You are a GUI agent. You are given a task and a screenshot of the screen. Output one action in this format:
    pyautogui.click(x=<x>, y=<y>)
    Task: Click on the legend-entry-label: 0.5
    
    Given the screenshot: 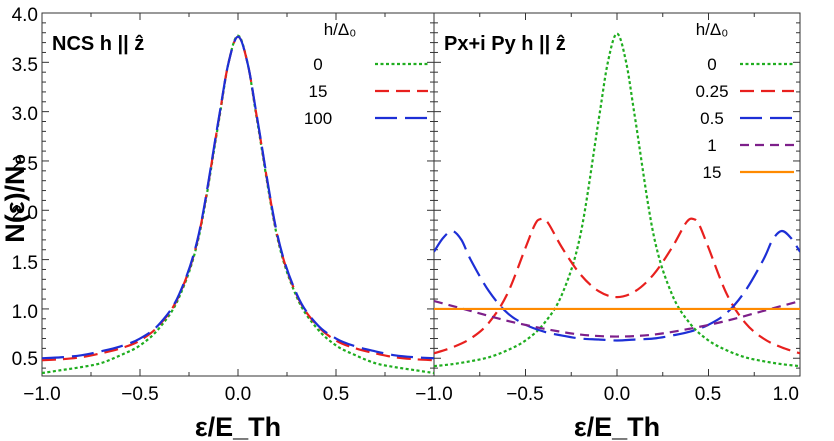 What is the action you would take?
    pyautogui.click(x=712, y=118)
    